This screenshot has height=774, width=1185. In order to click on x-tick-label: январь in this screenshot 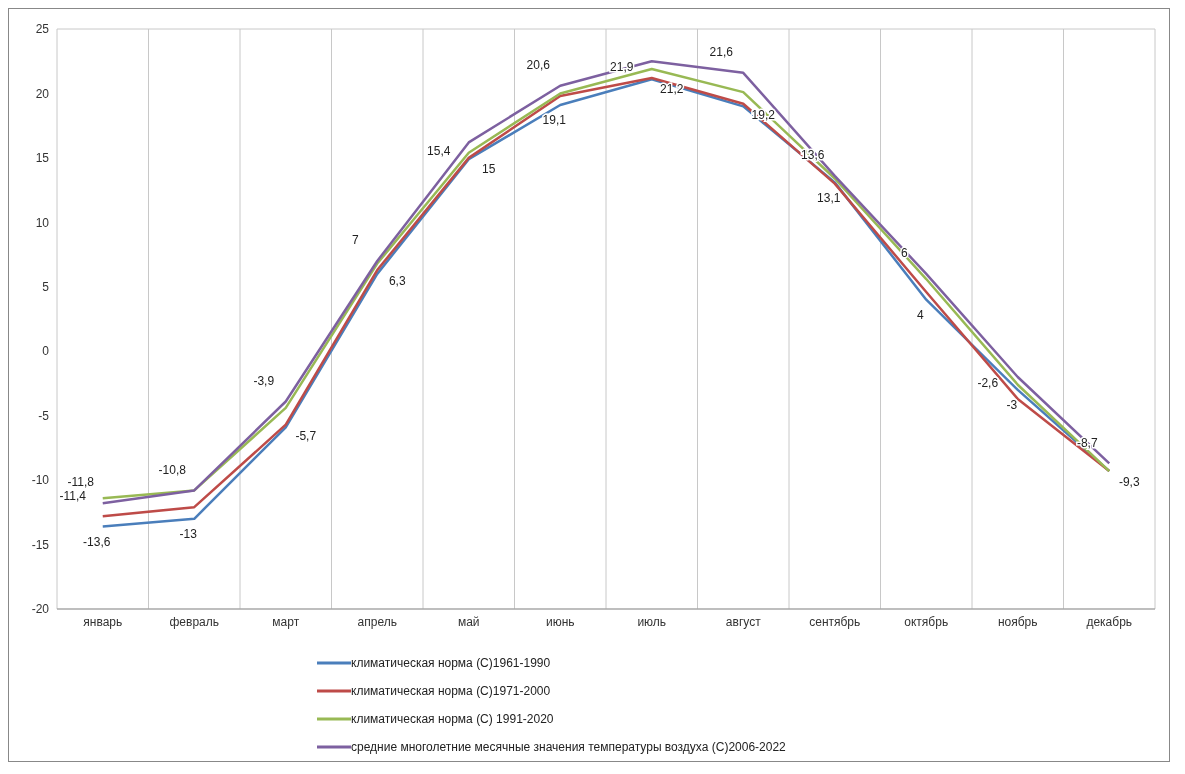, I will do `click(103, 621)`.